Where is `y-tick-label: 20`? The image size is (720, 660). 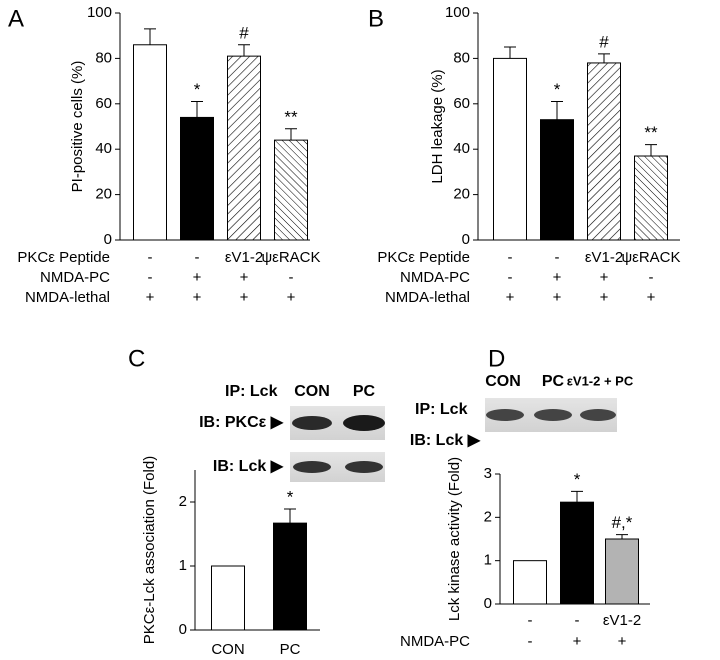 y-tick-label: 20 is located at coordinates (461, 194).